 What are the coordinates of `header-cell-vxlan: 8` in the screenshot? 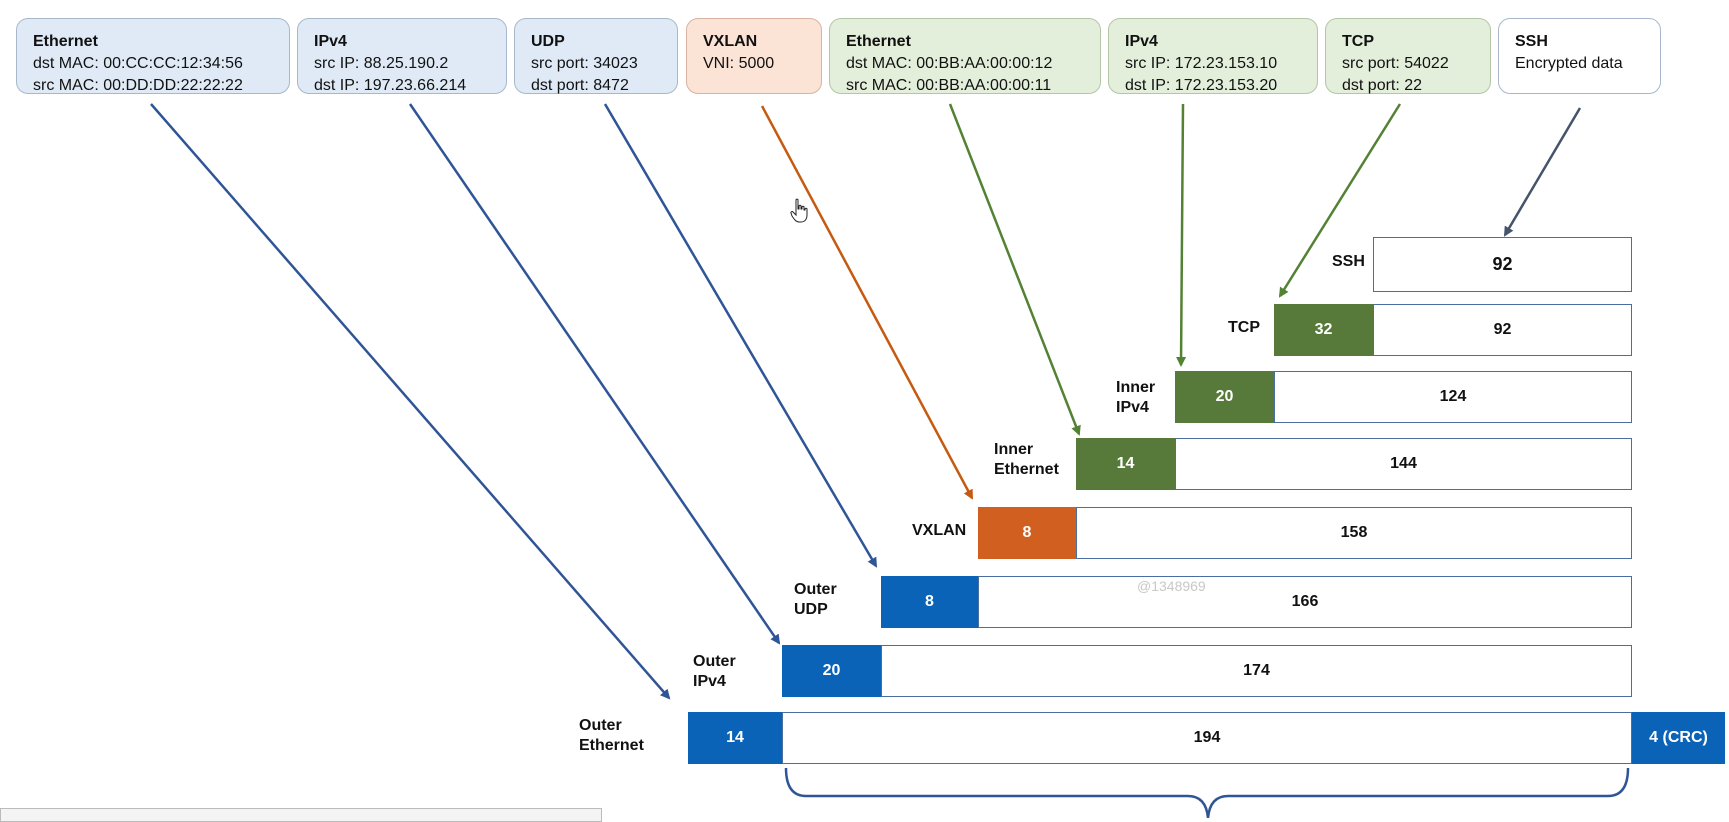 It's located at (1027, 533).